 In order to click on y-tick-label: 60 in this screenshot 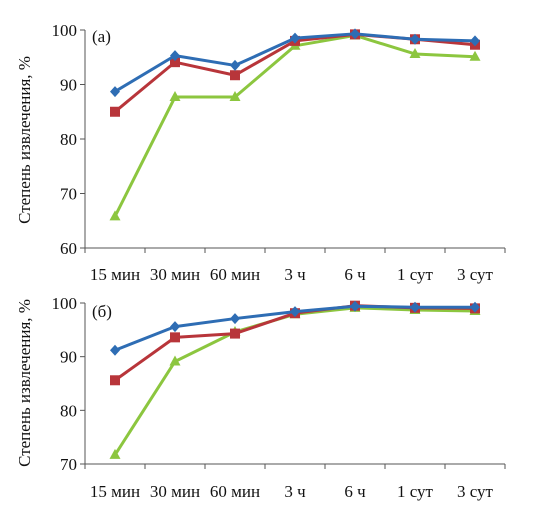, I will do `click(68, 248)`.